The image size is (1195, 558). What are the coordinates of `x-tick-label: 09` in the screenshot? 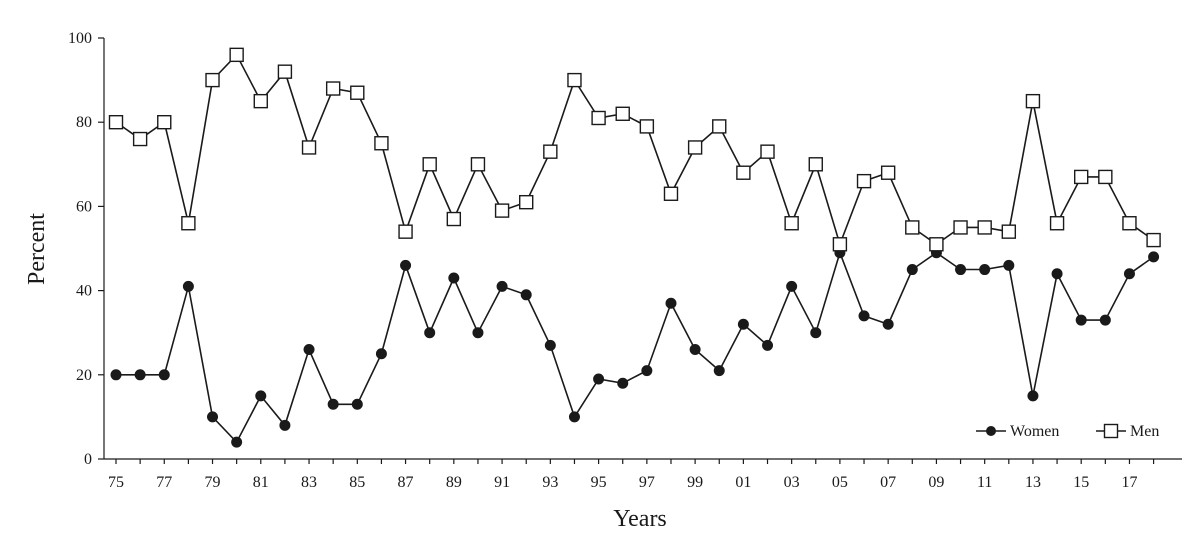 It's located at (936, 482).